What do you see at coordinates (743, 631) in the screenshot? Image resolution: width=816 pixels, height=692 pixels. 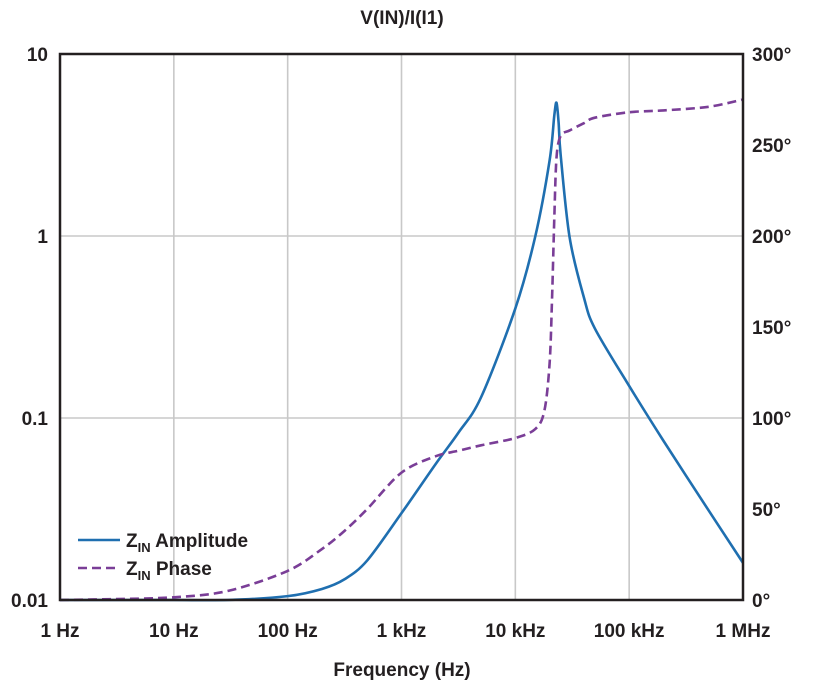 I see `x-tick-label: 1 MHz` at bounding box center [743, 631].